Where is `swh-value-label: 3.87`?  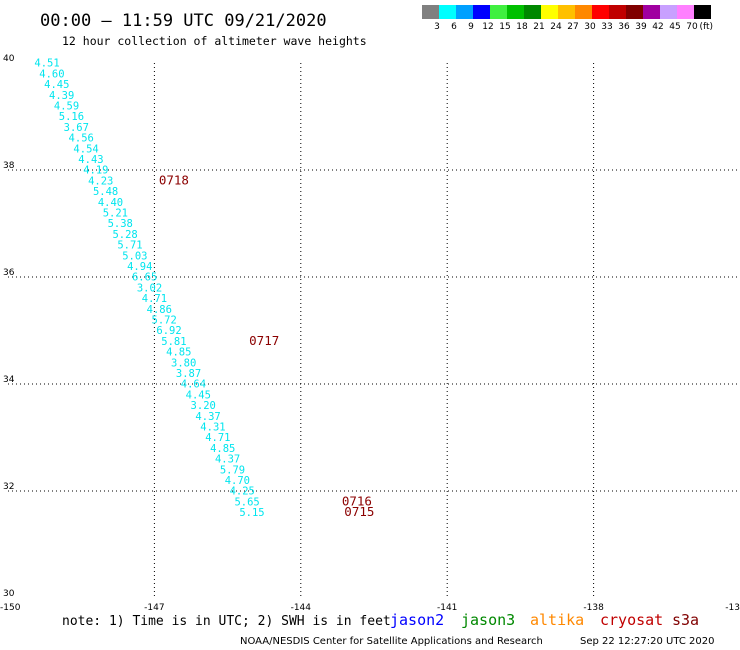 swh-value-label: 3.87 is located at coordinates (188, 374).